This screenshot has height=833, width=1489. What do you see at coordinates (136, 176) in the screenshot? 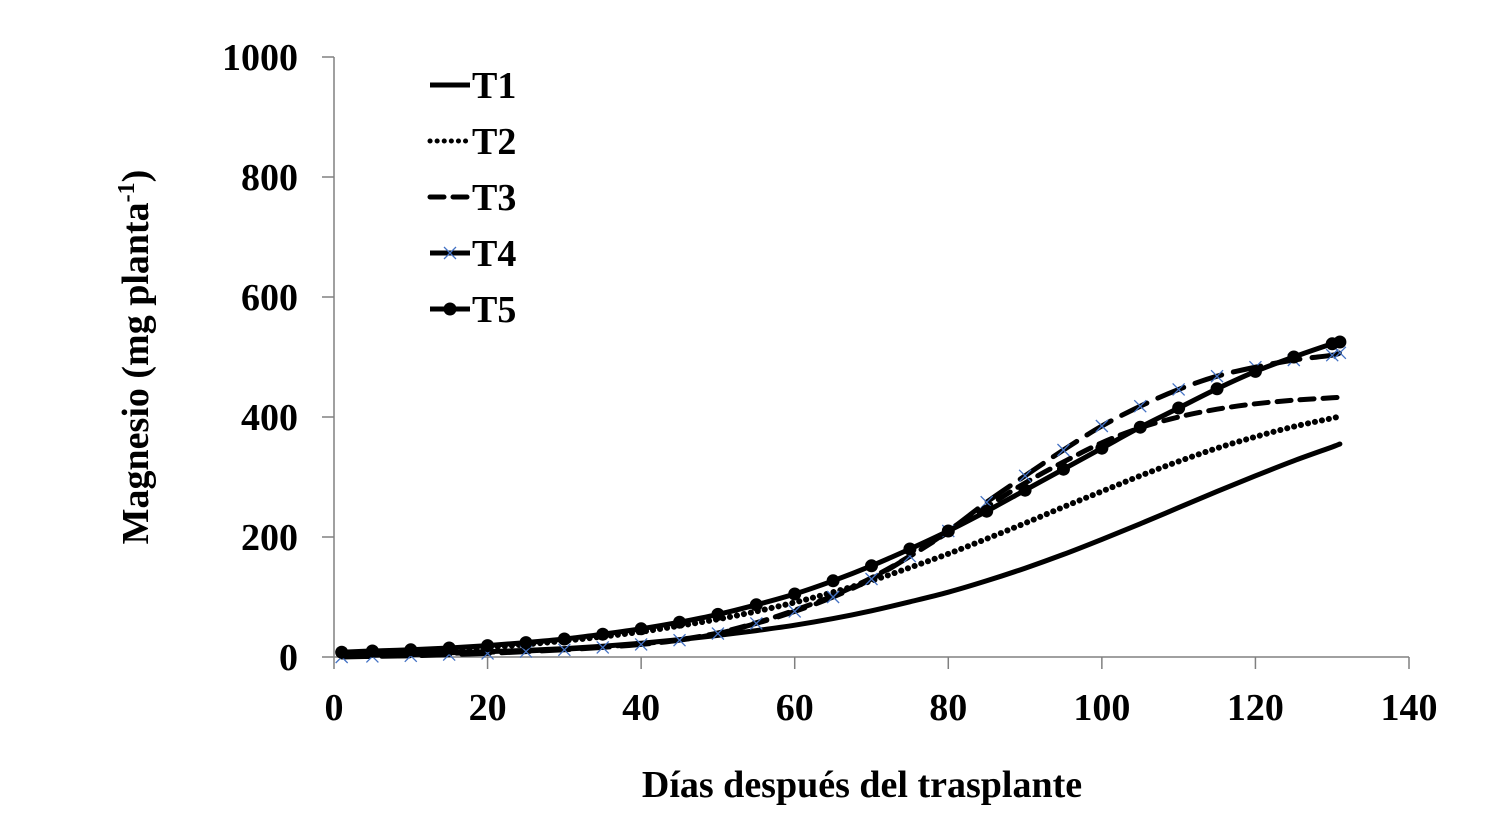
I see `y-axis-title-close: )` at bounding box center [136, 176].